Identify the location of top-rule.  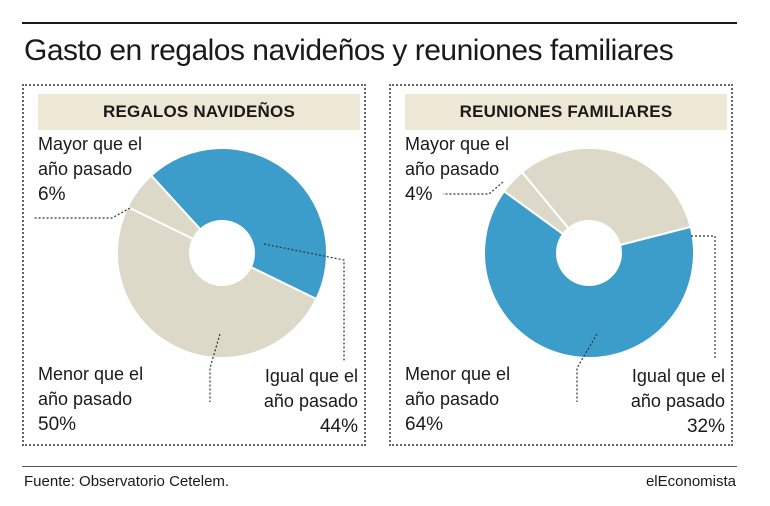
(379, 23).